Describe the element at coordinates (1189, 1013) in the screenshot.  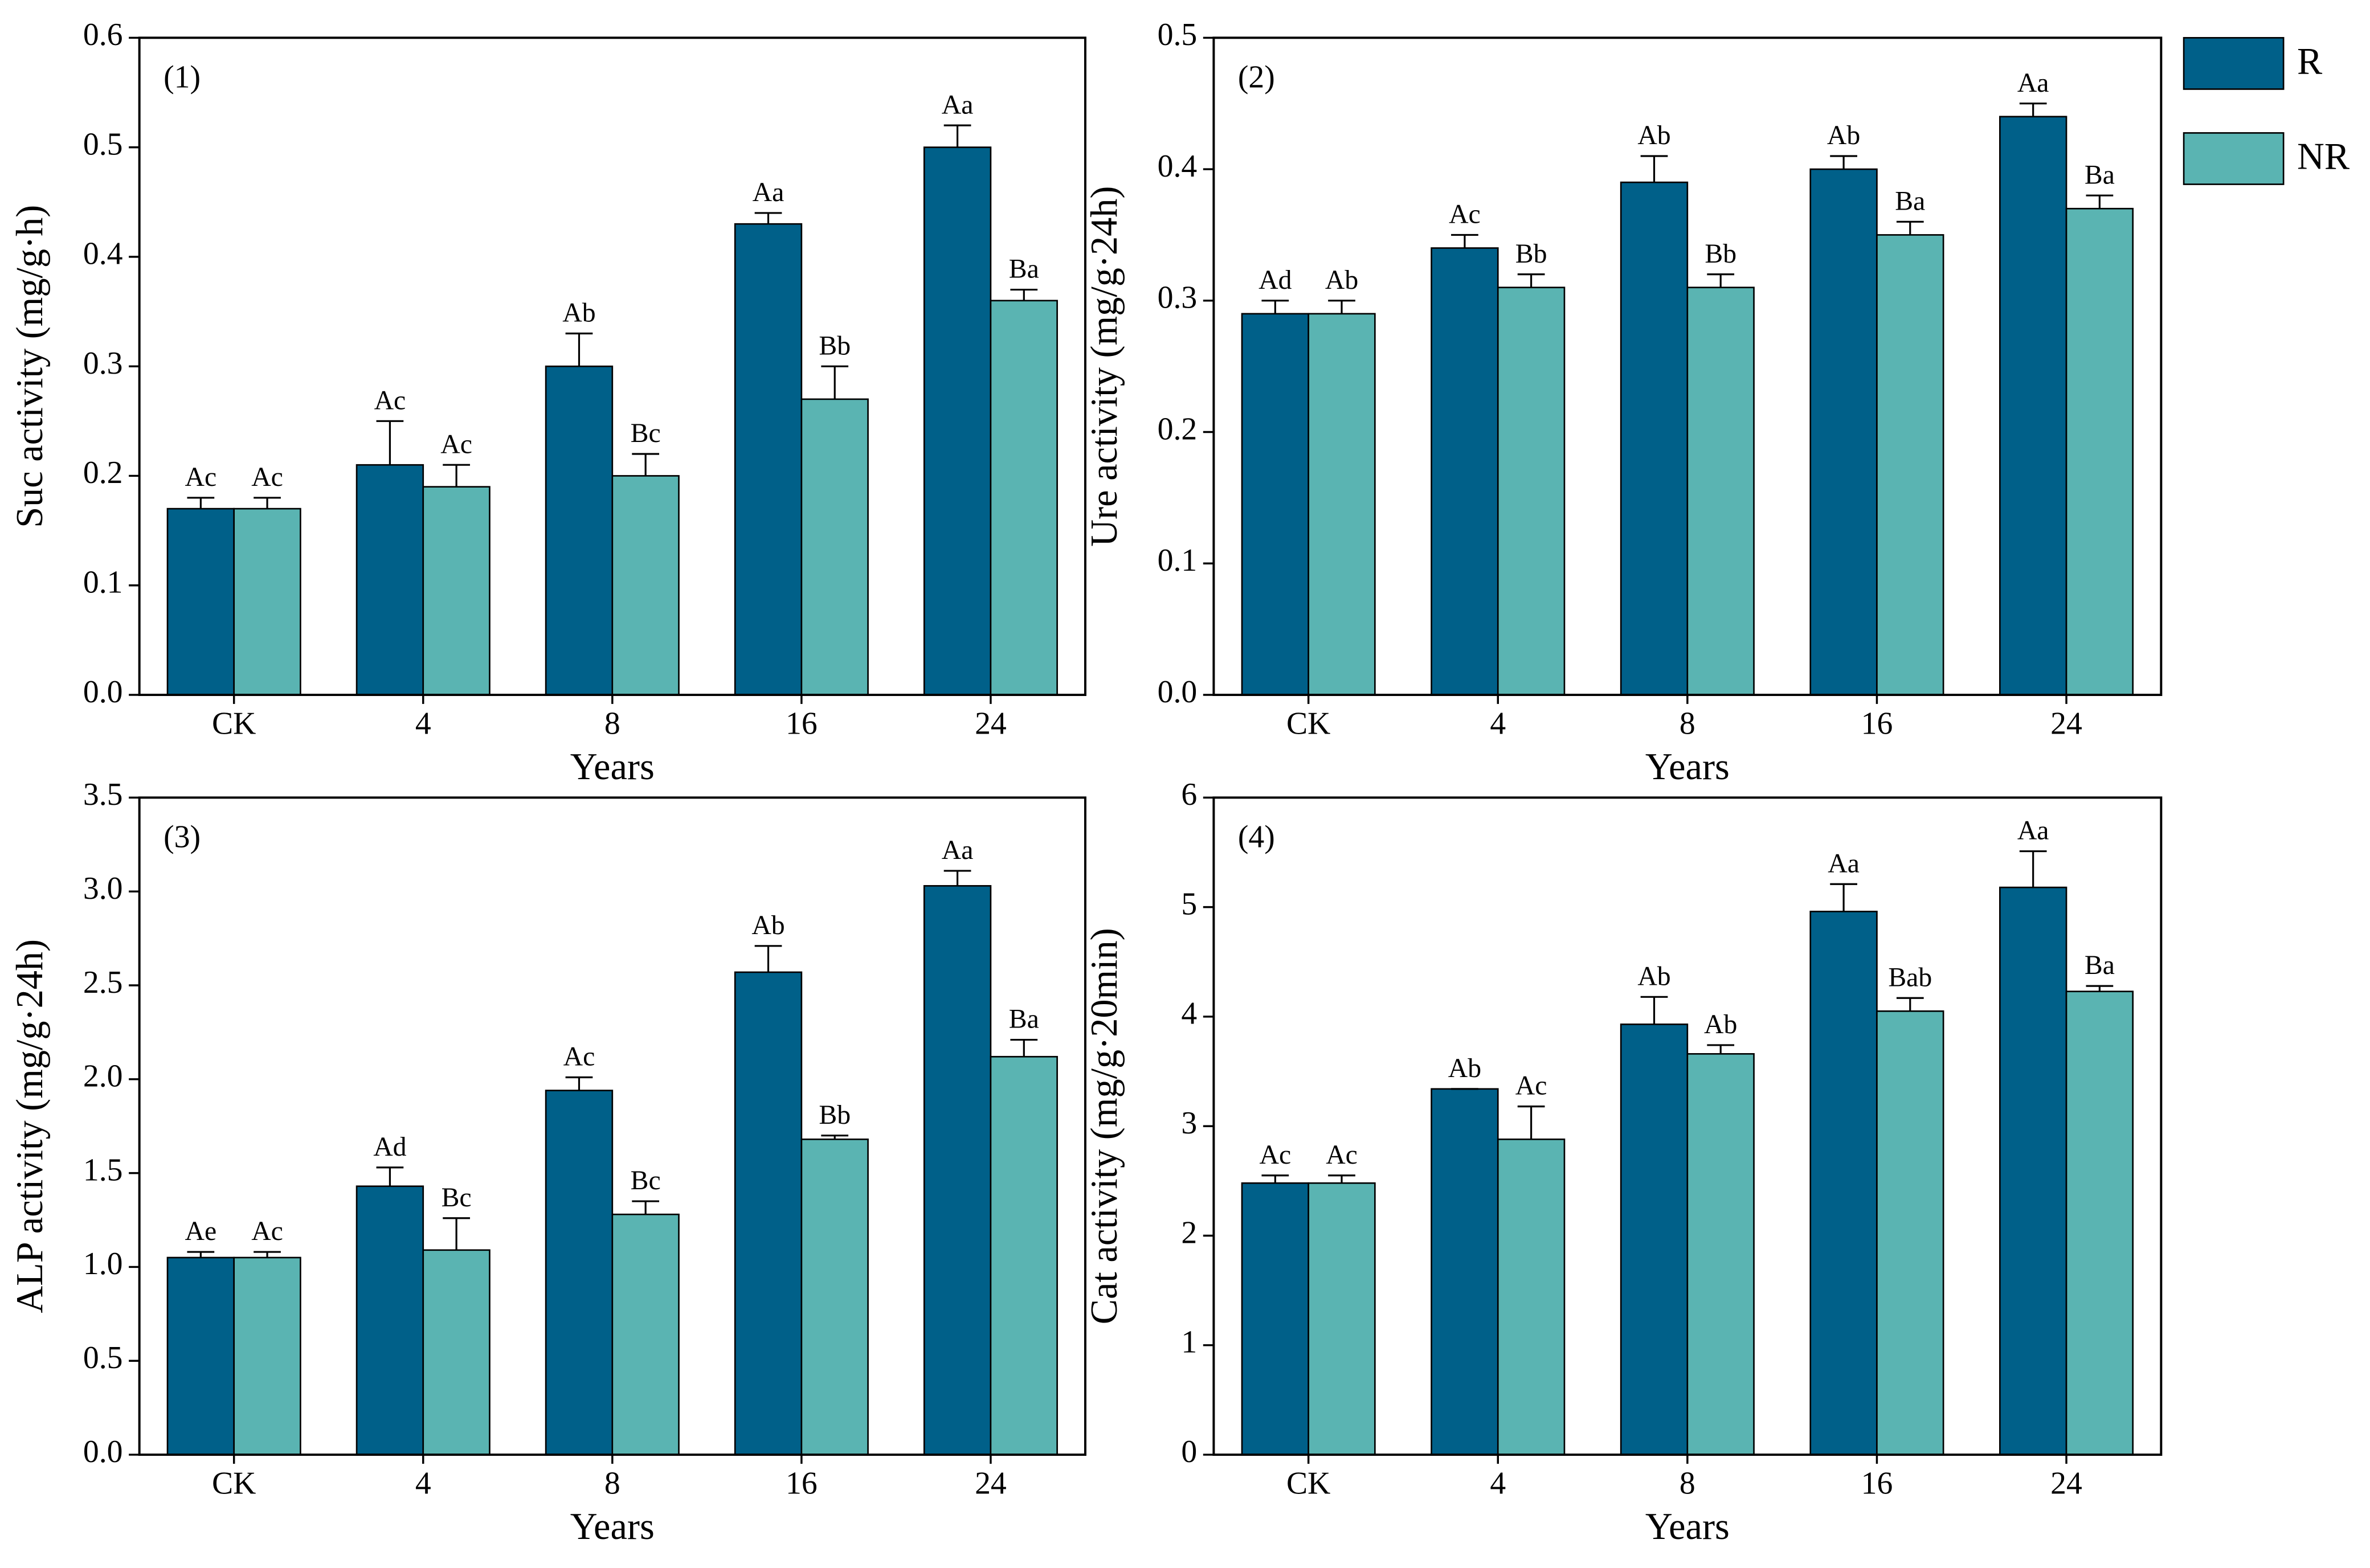
I see `y-tick-label: 4` at that location.